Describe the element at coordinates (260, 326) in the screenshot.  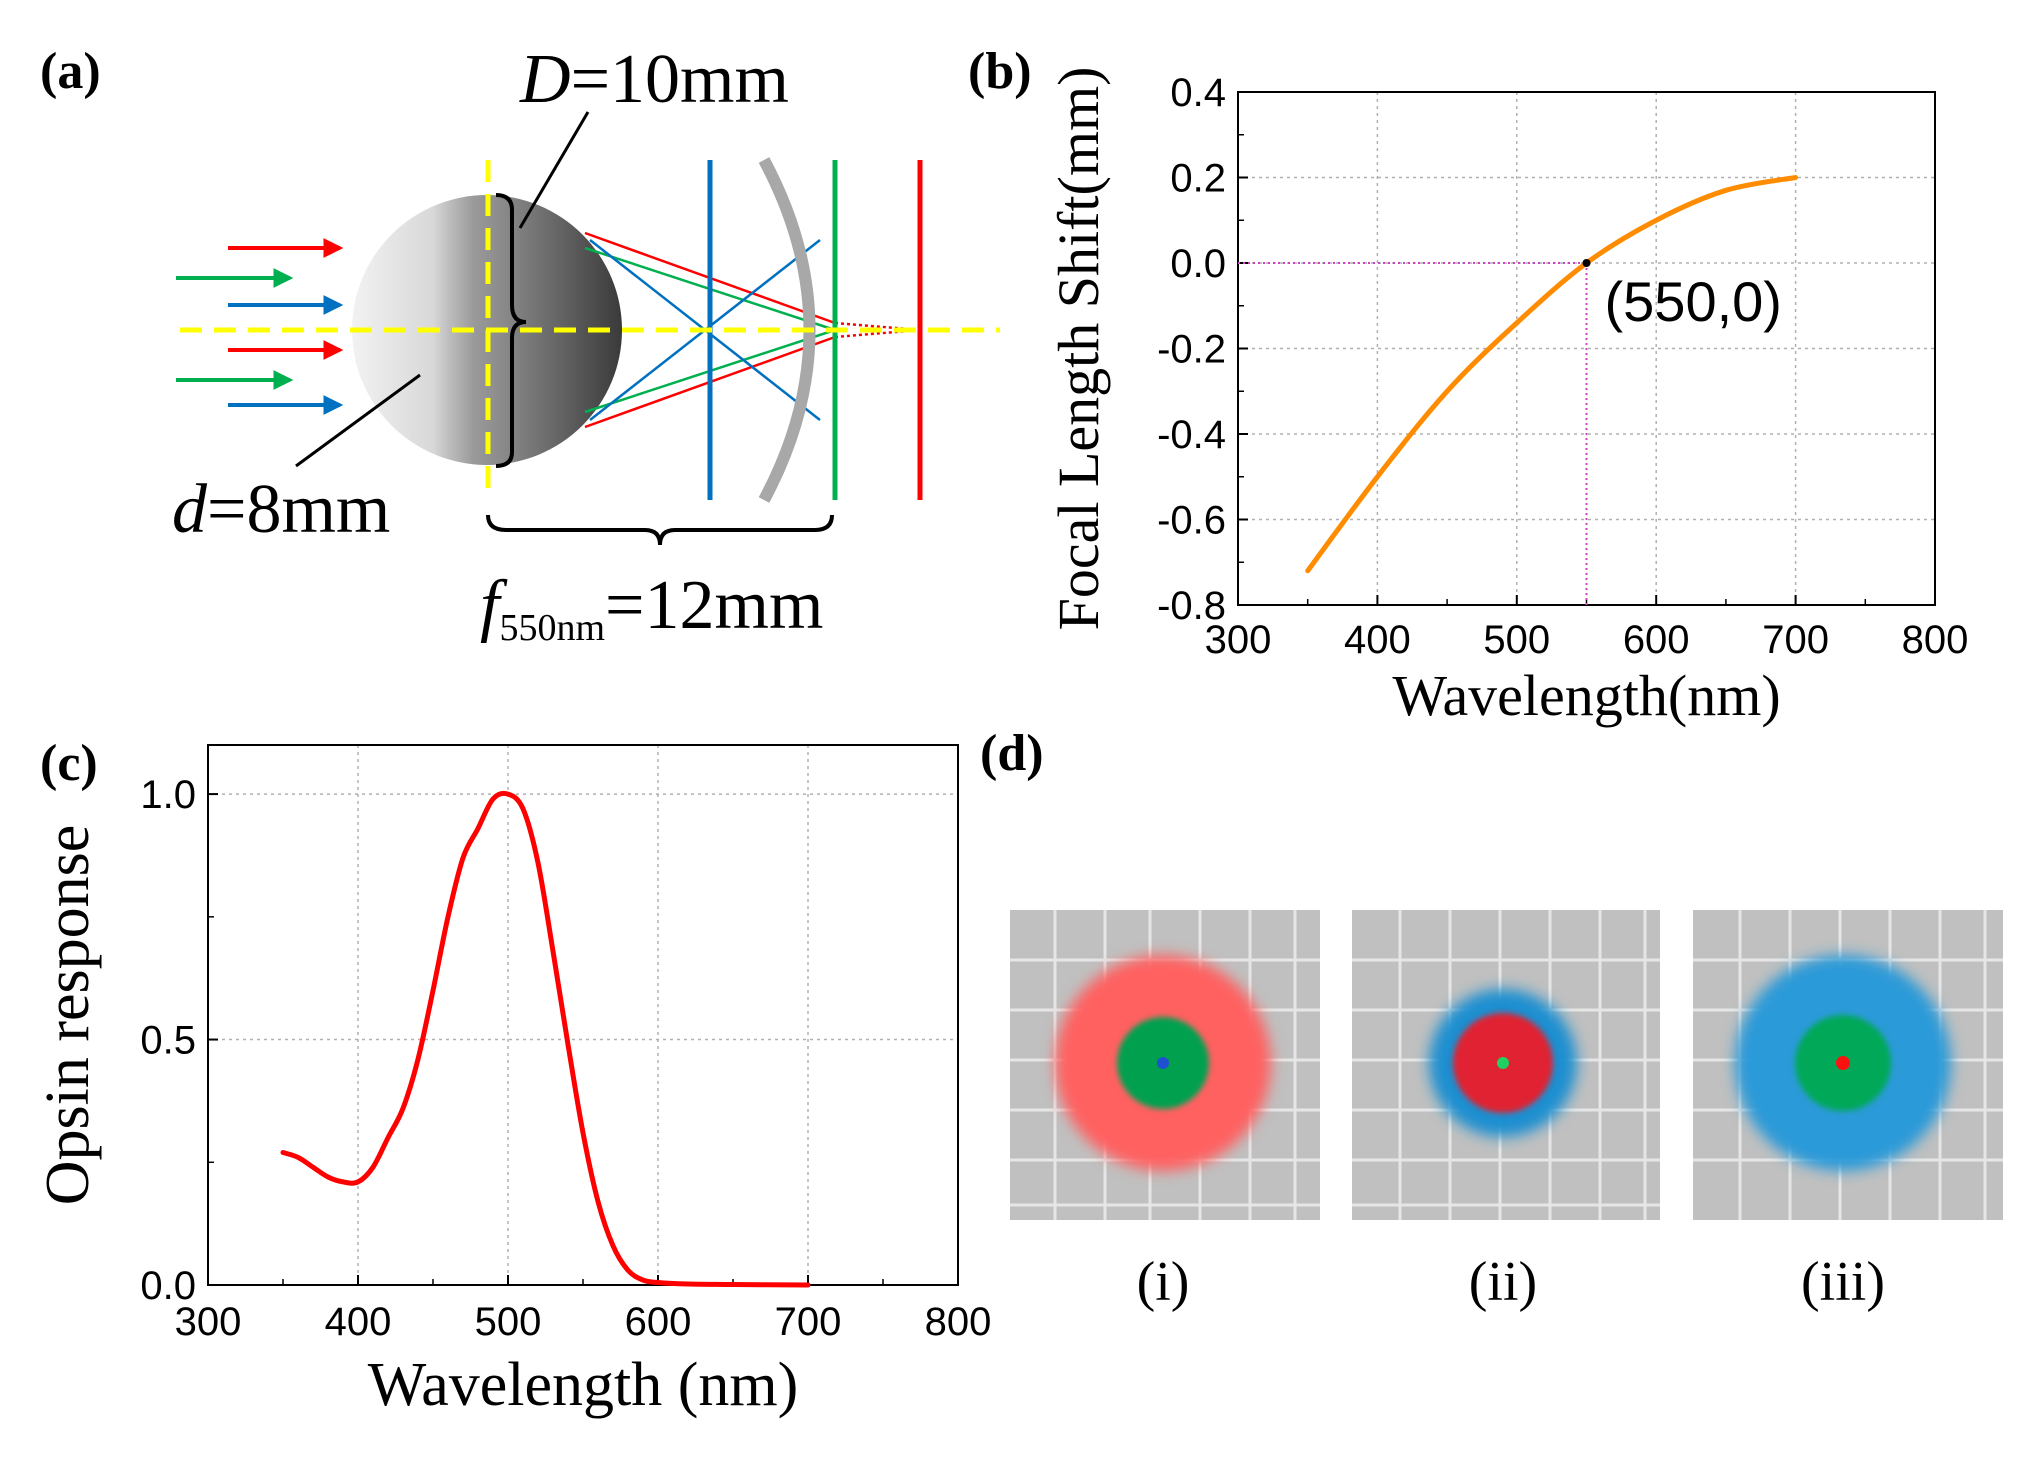
I see `incoming-rays` at that location.